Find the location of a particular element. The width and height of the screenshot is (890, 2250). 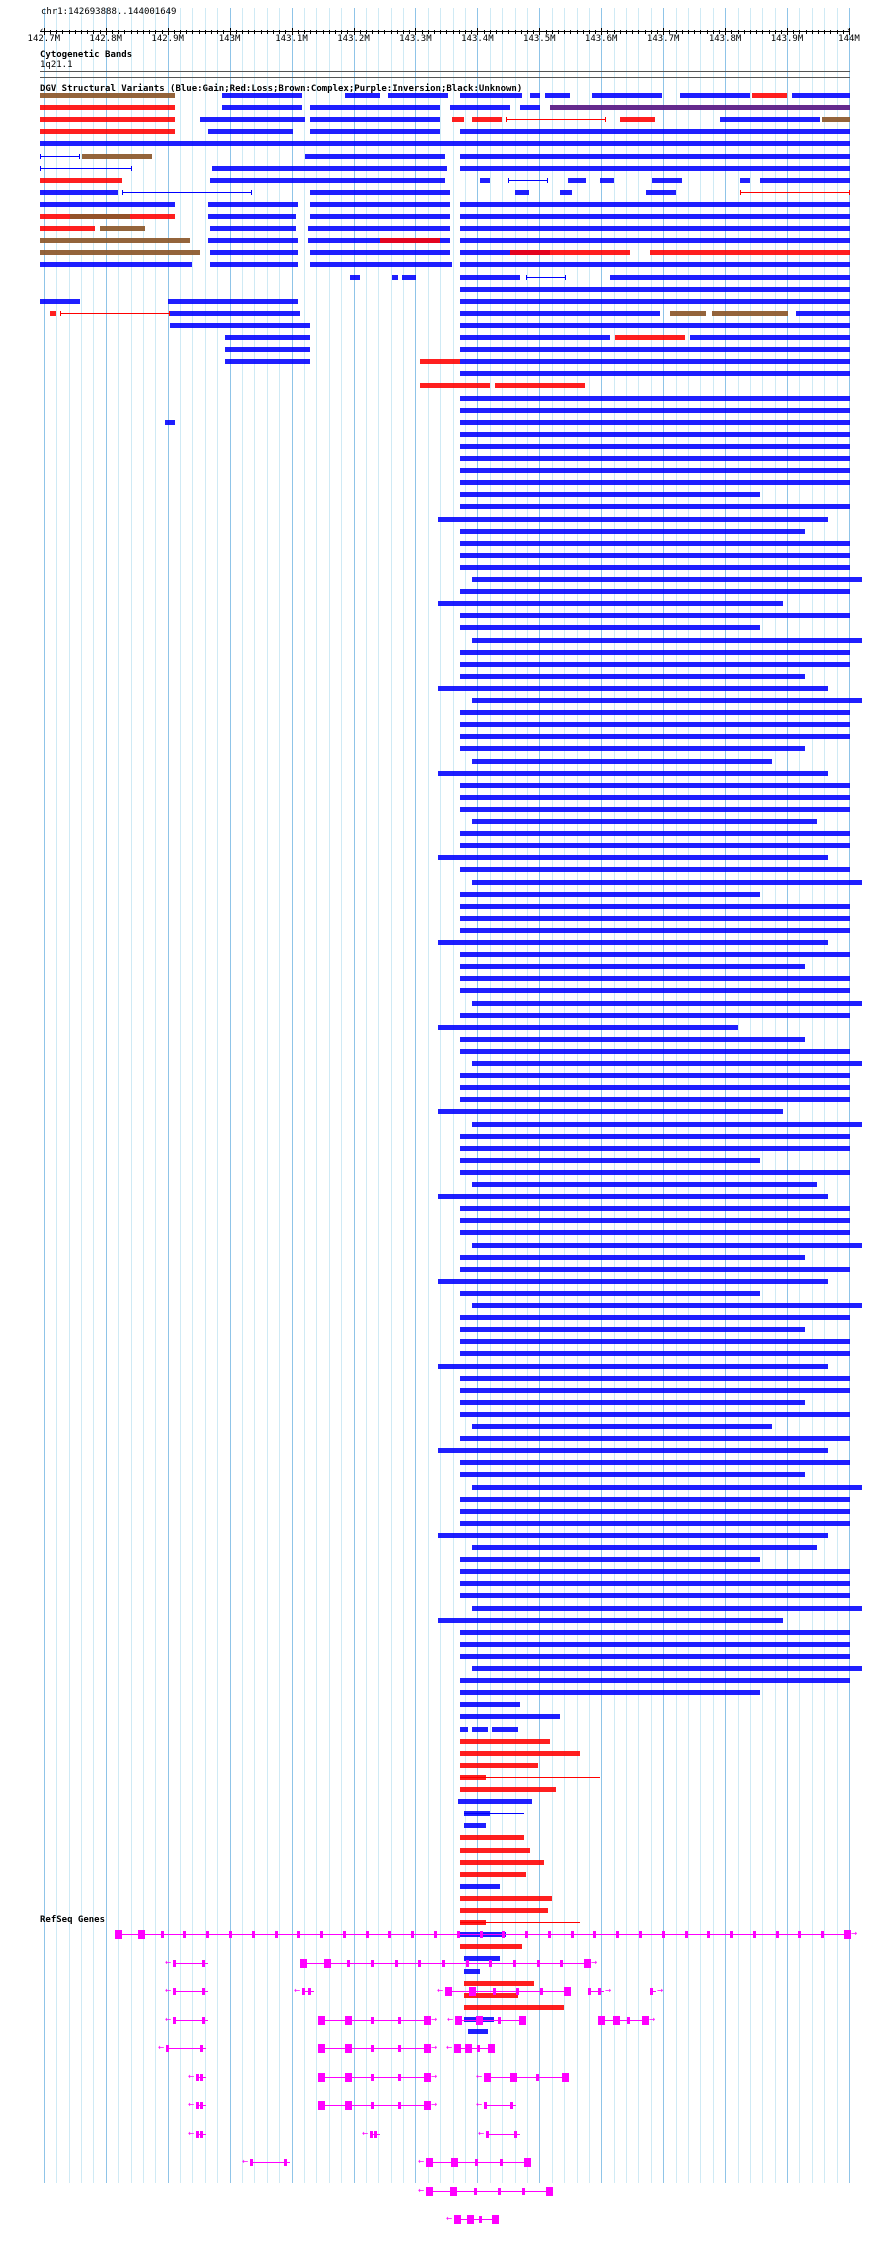

refseq-gene-rows: → ← → ← ← ← → → ← → ← → ← → ← ← → ← ← → ← ← ← ← ← ← ← ← is located at coordinates (465, 2086).